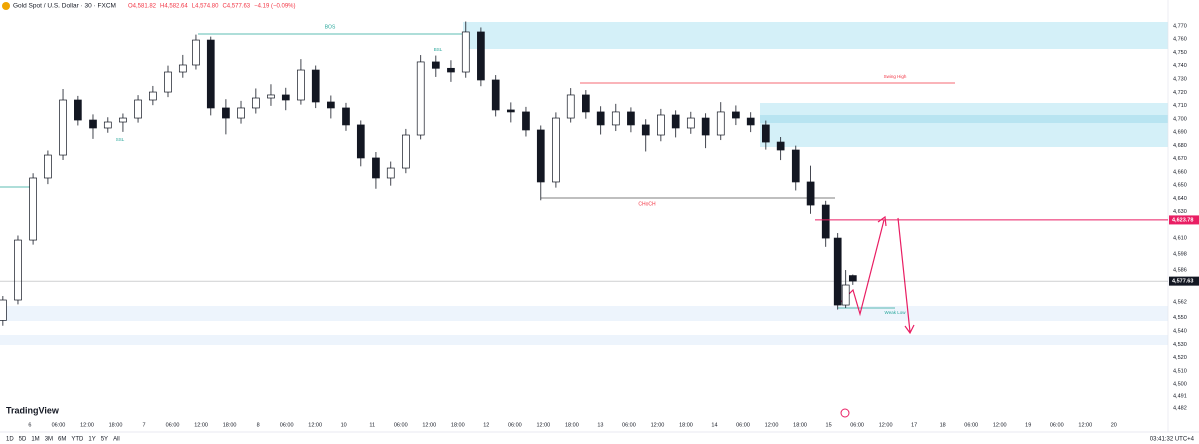 This screenshot has width=1199, height=444. Describe the element at coordinates (23, 440) in the screenshot. I see `range-button: 5D` at that location.